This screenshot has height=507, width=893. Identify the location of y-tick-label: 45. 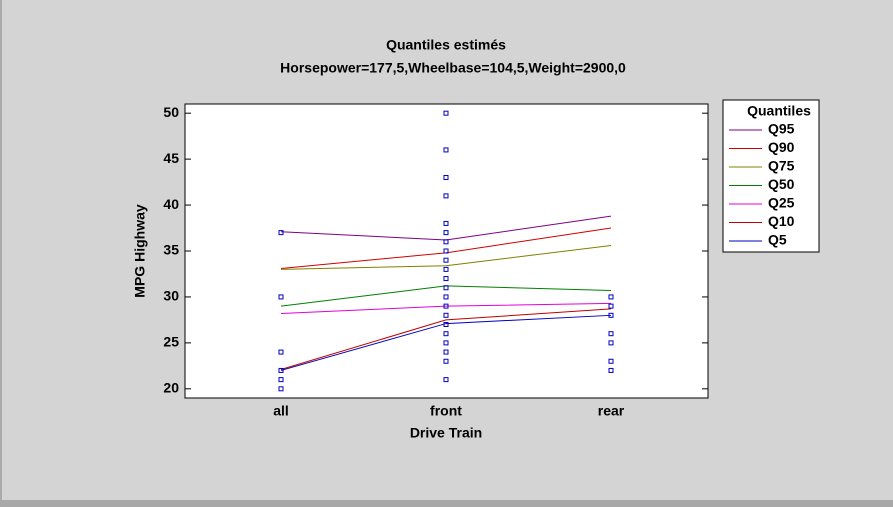
(171, 158).